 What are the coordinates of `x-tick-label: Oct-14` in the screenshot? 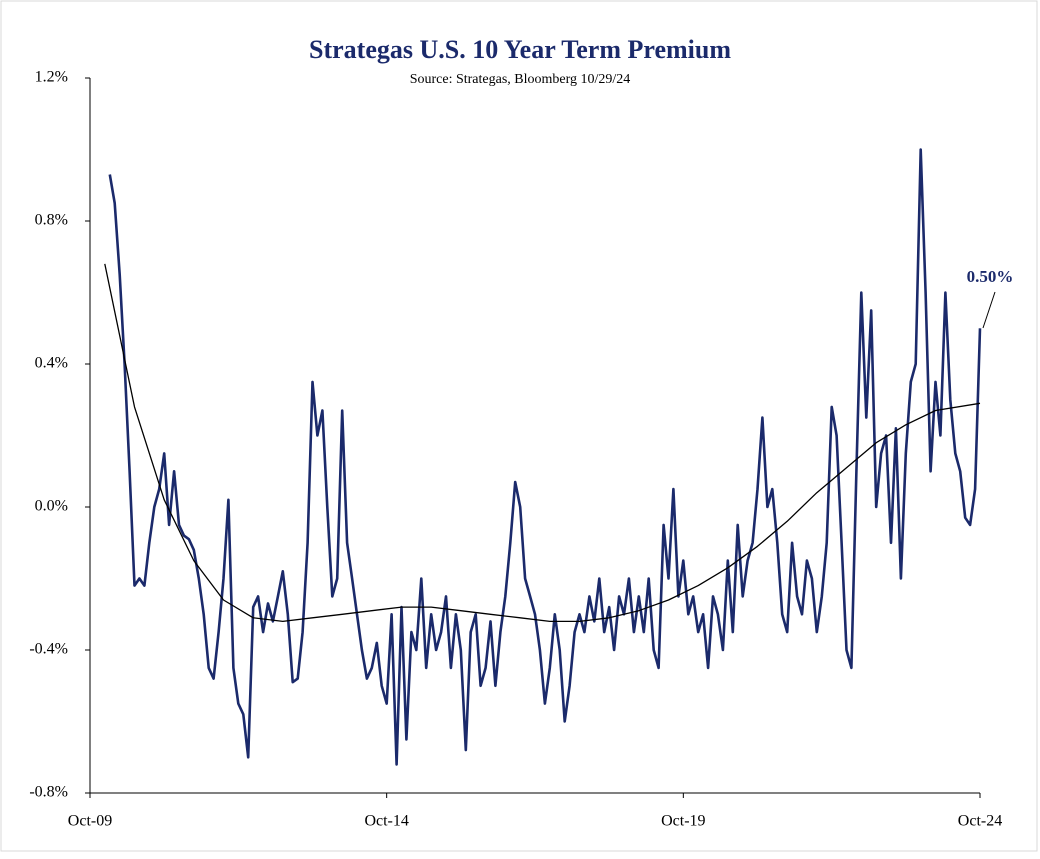 It's located at (386, 821).